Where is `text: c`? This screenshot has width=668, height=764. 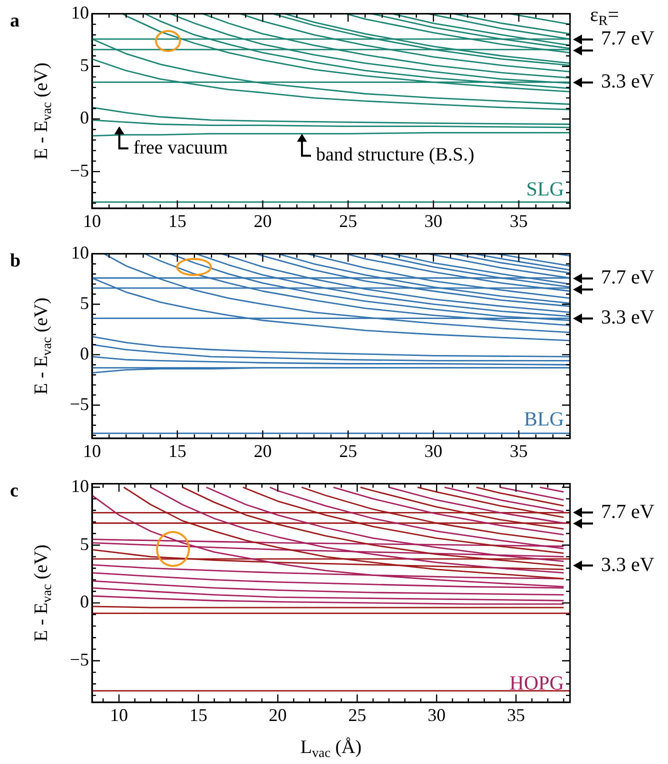
text: c is located at coordinates (14, 491).